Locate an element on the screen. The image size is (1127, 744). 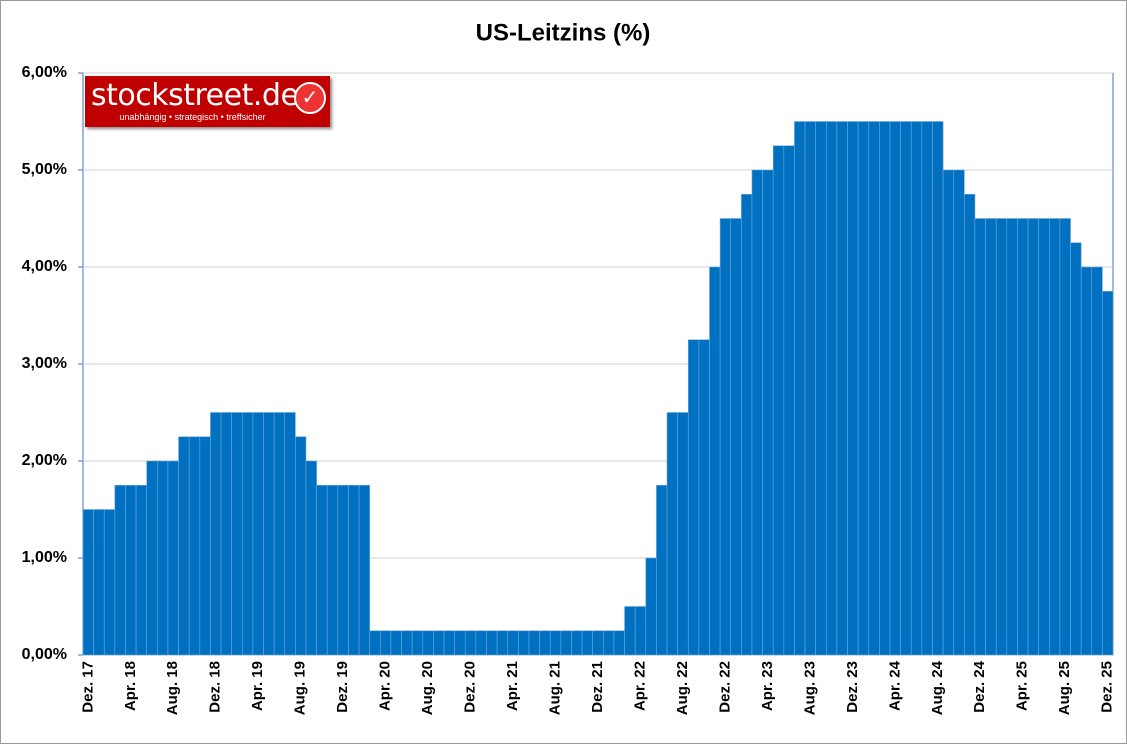
x-tick-label: Apr. 25 is located at coordinates (1022, 686).